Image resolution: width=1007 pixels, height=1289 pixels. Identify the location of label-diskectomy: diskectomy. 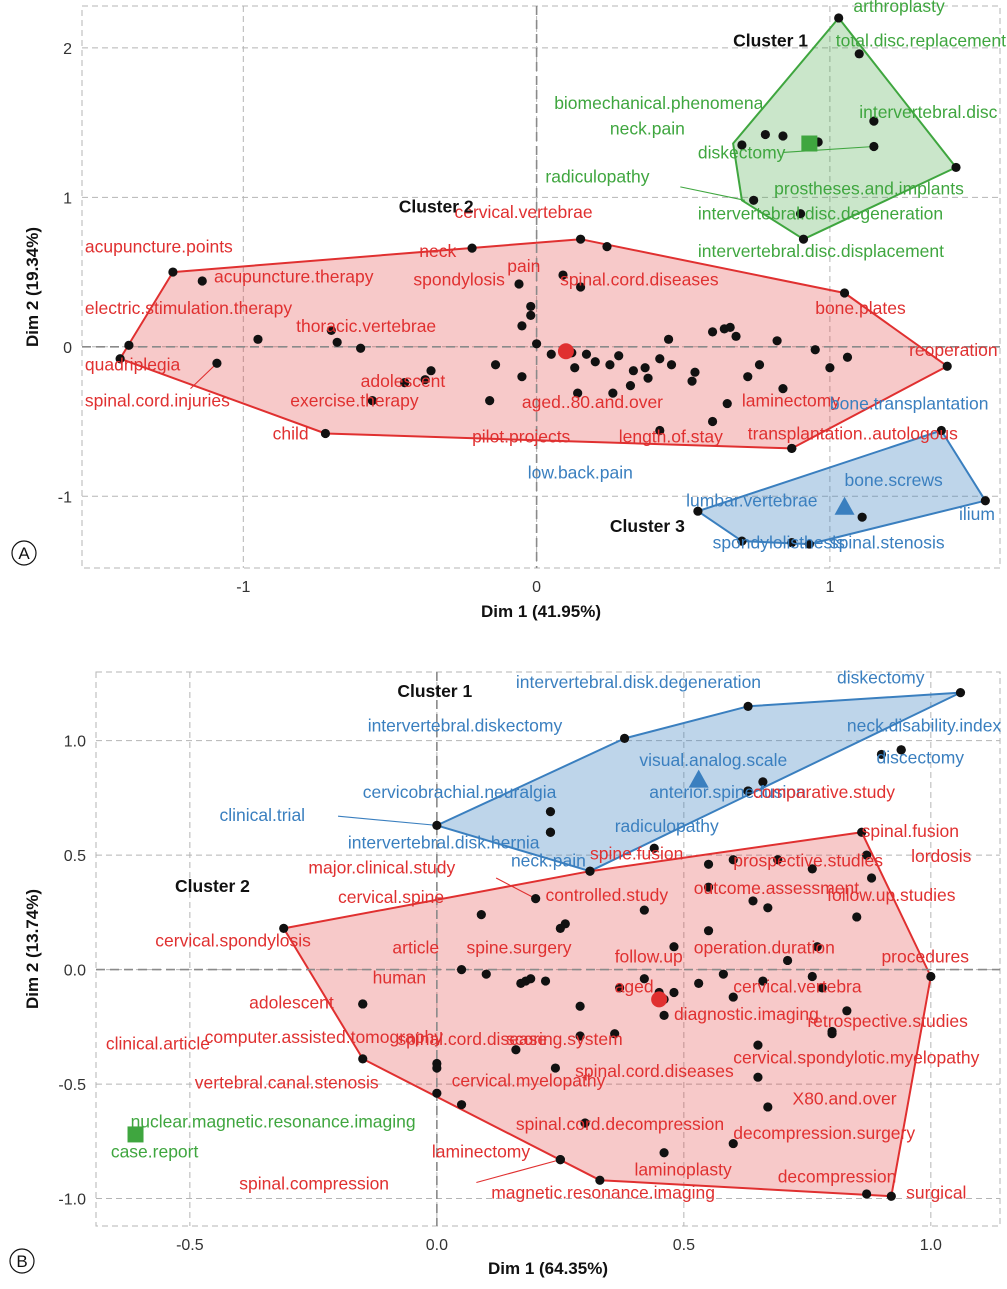
(742, 152).